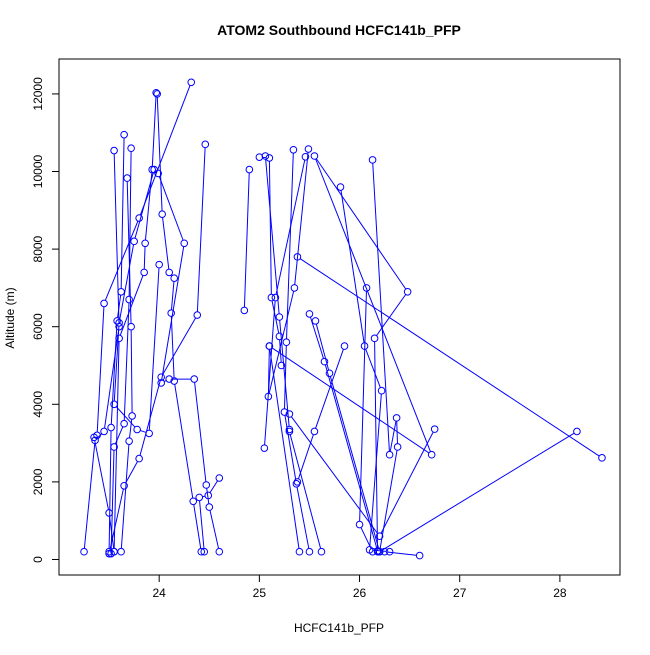 The height and width of the screenshot is (655, 650). I want to click on x-tick-label: 24, so click(159, 593).